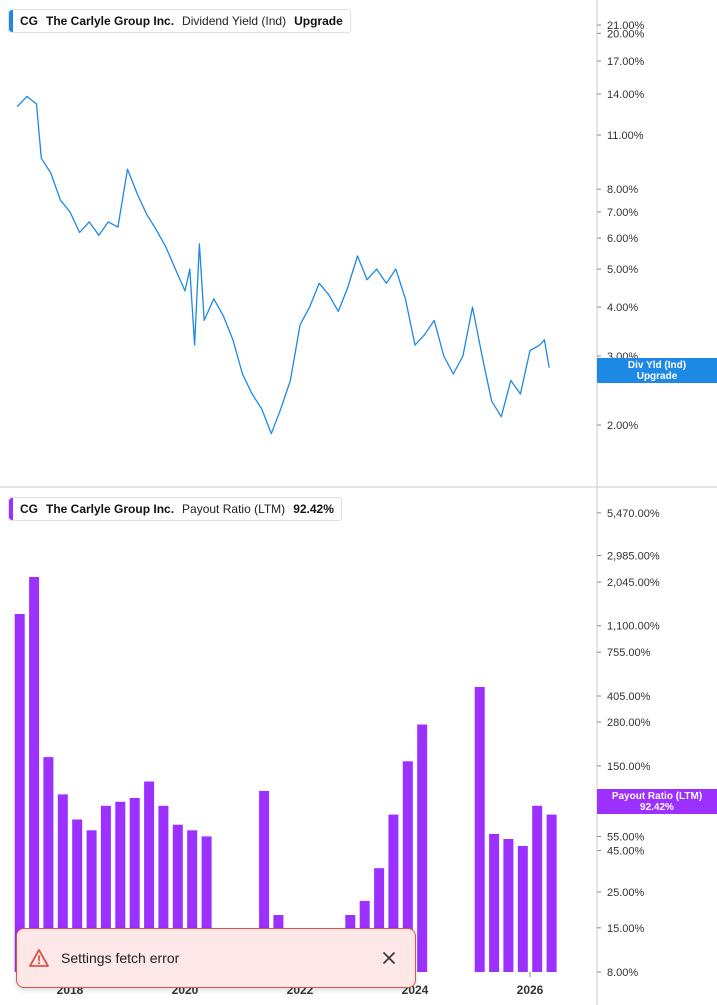 The image size is (717, 1005). Describe the element at coordinates (626, 929) in the screenshot. I see `bottom-y-tick-label: 15.00%` at that location.